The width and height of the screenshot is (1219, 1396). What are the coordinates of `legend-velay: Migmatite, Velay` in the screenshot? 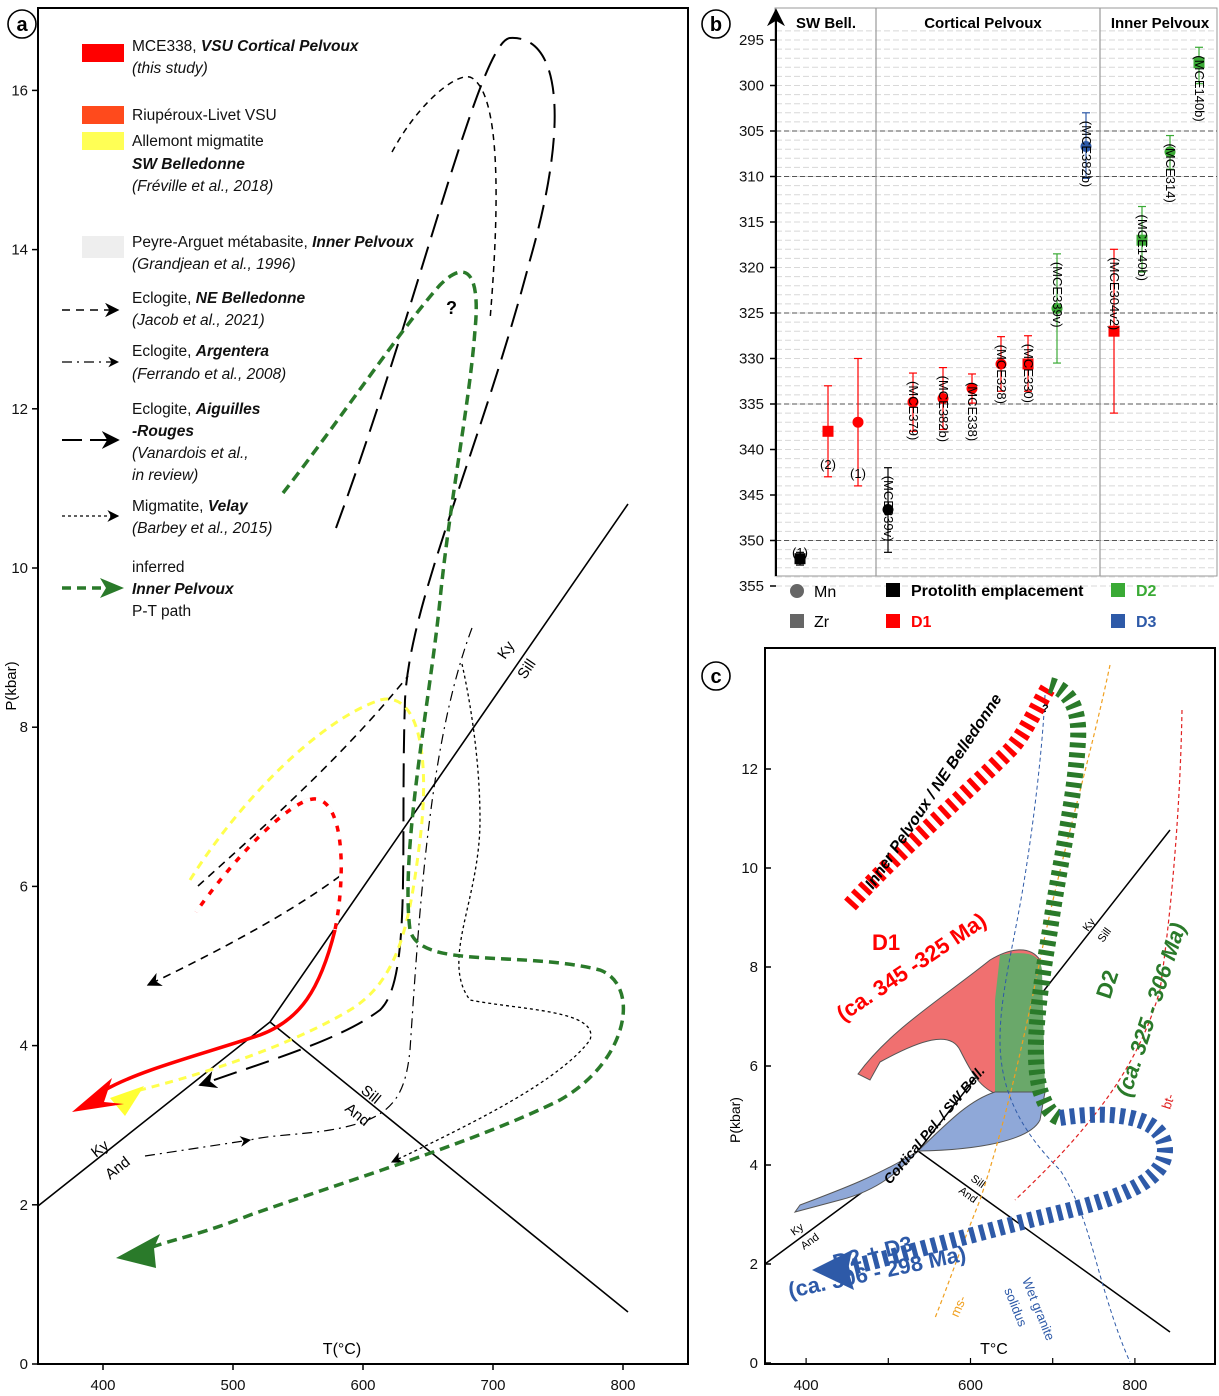 It's located at (190, 506).